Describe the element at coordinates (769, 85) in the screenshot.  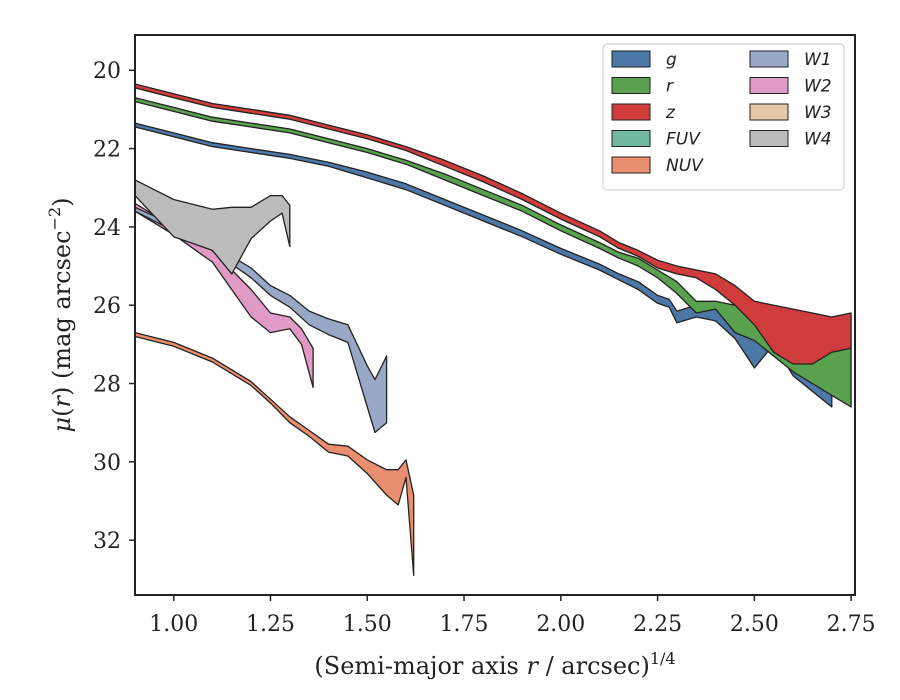
I see `legend-swatch-w2` at that location.